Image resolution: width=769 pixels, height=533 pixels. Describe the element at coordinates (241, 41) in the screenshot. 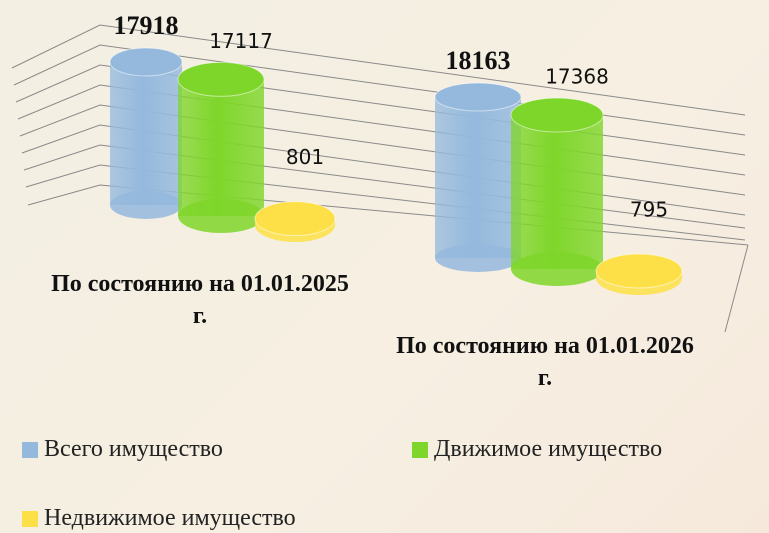

I see `value-label: 17117` at that location.